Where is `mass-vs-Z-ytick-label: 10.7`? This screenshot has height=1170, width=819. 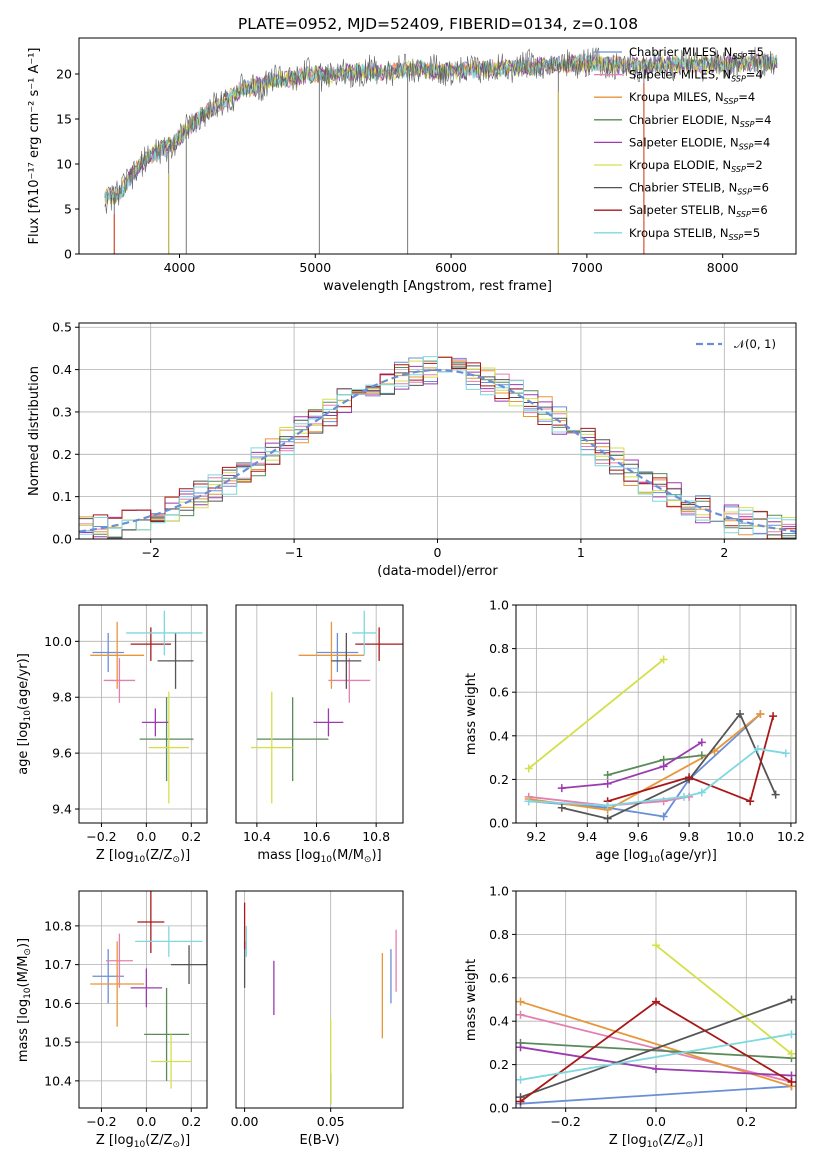 mass-vs-Z-ytick-label: 10.7 is located at coordinates (58, 964).